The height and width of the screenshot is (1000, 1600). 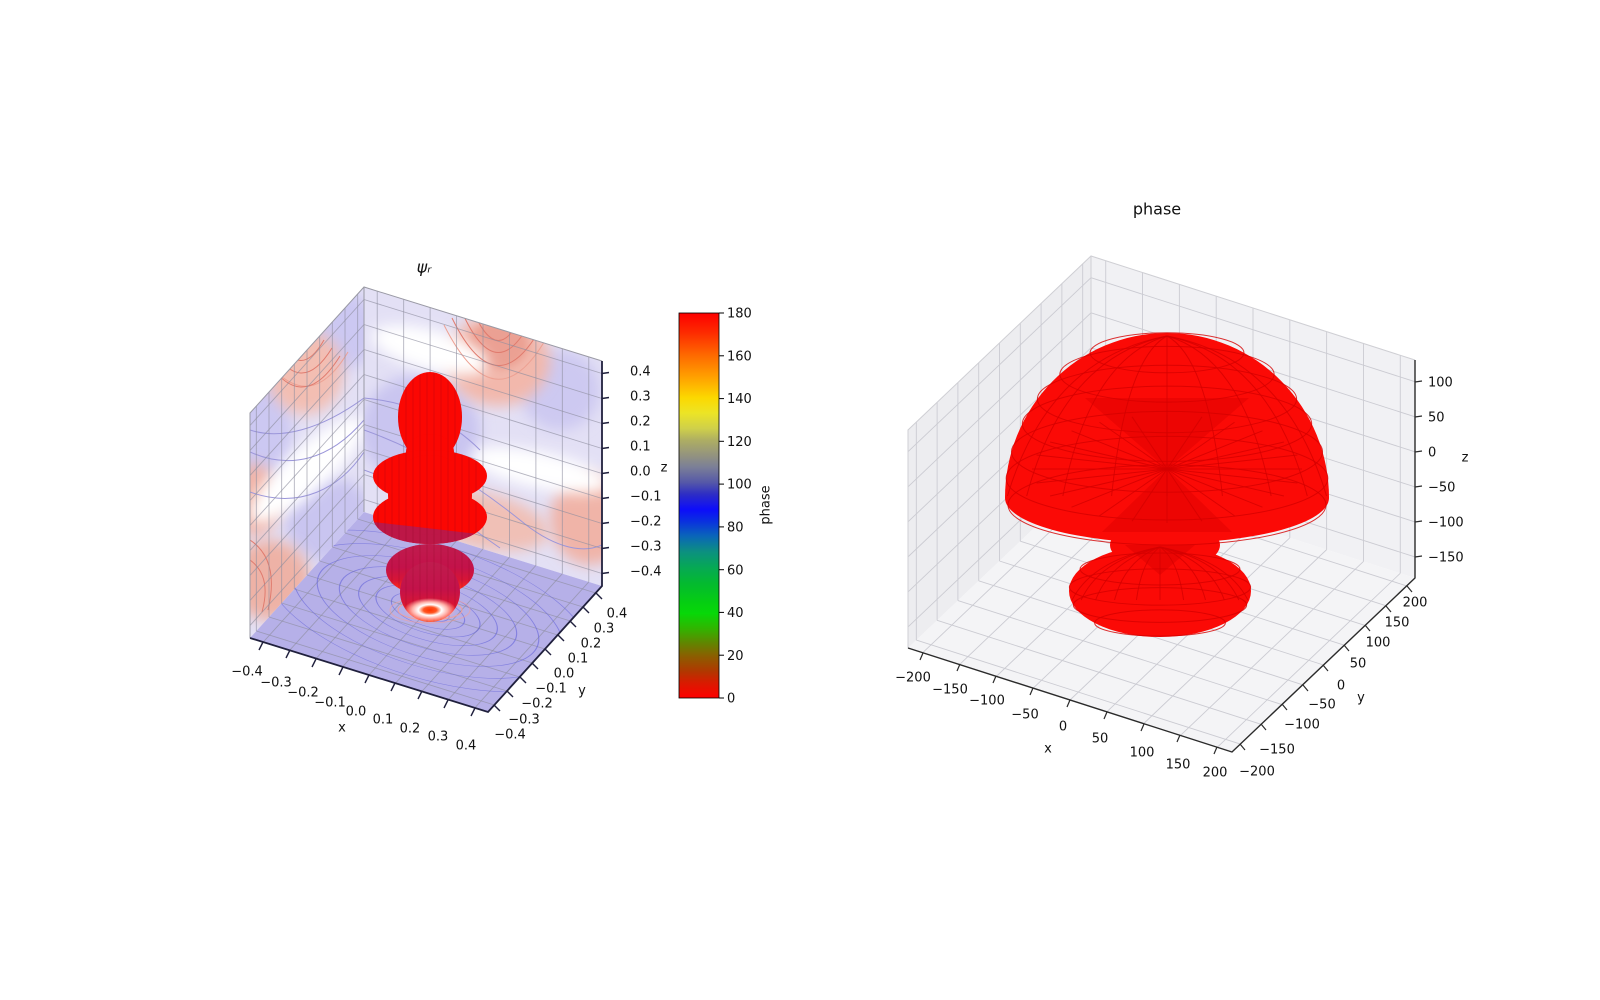 I want to click on right-plot-xlabel: x, so click(x=1048, y=749).